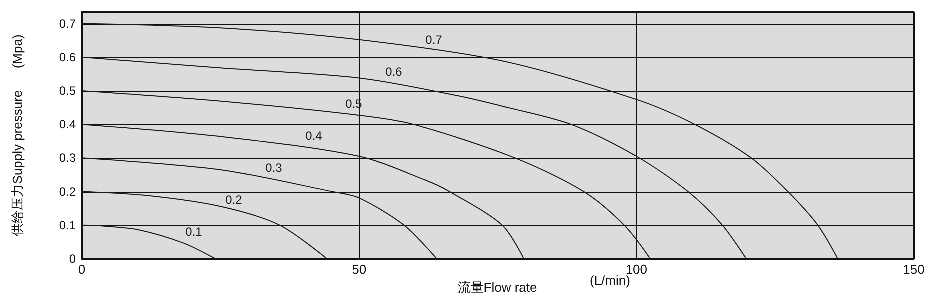  What do you see at coordinates (394, 72) in the screenshot?
I see `series-label: 0.6` at bounding box center [394, 72].